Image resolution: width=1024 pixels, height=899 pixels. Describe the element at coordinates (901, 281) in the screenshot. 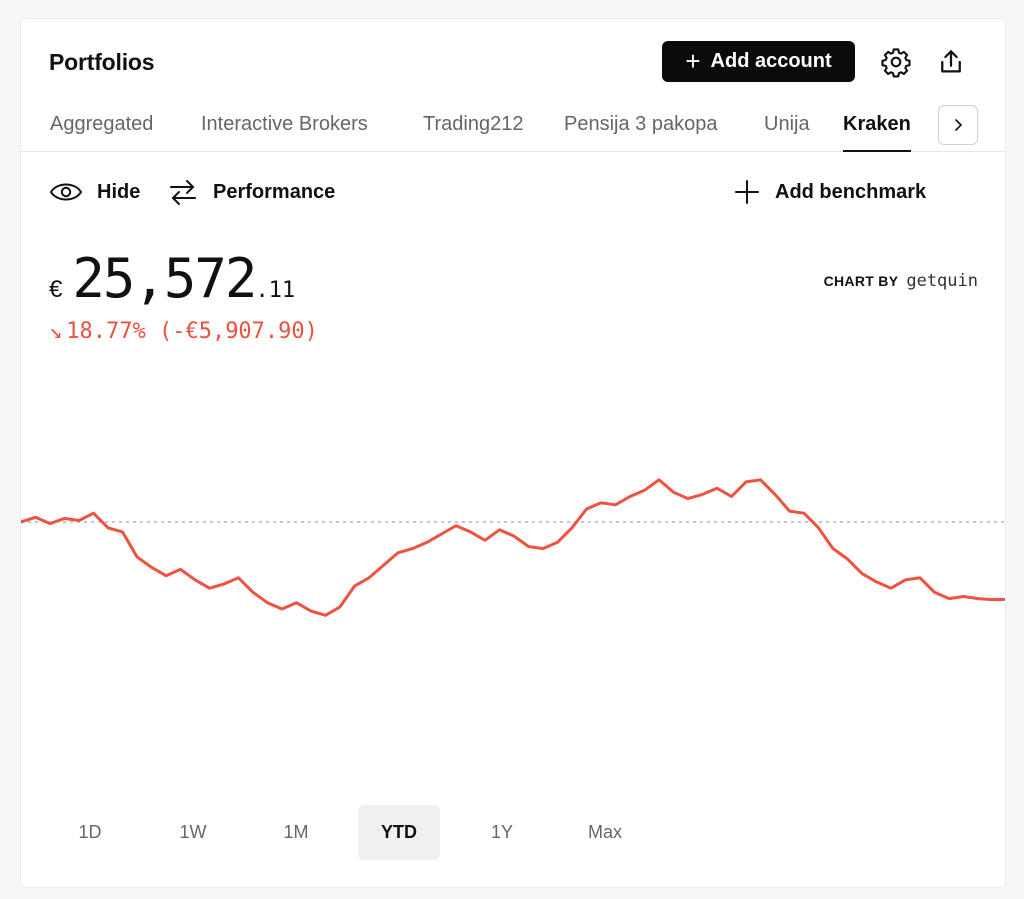

I see `chart-attribution: CHART BY getquin` at that location.